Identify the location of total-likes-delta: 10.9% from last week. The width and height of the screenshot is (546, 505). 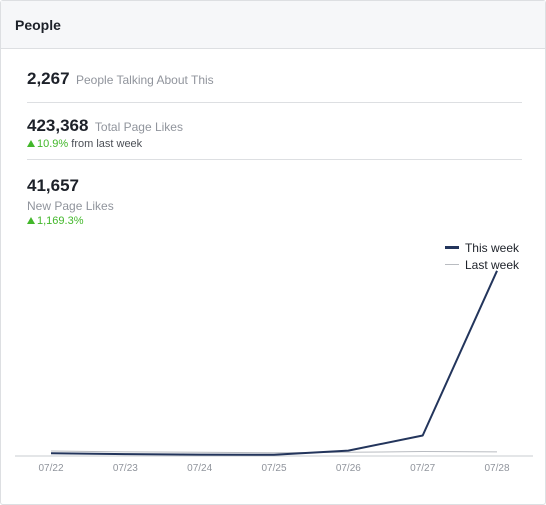
(274, 144).